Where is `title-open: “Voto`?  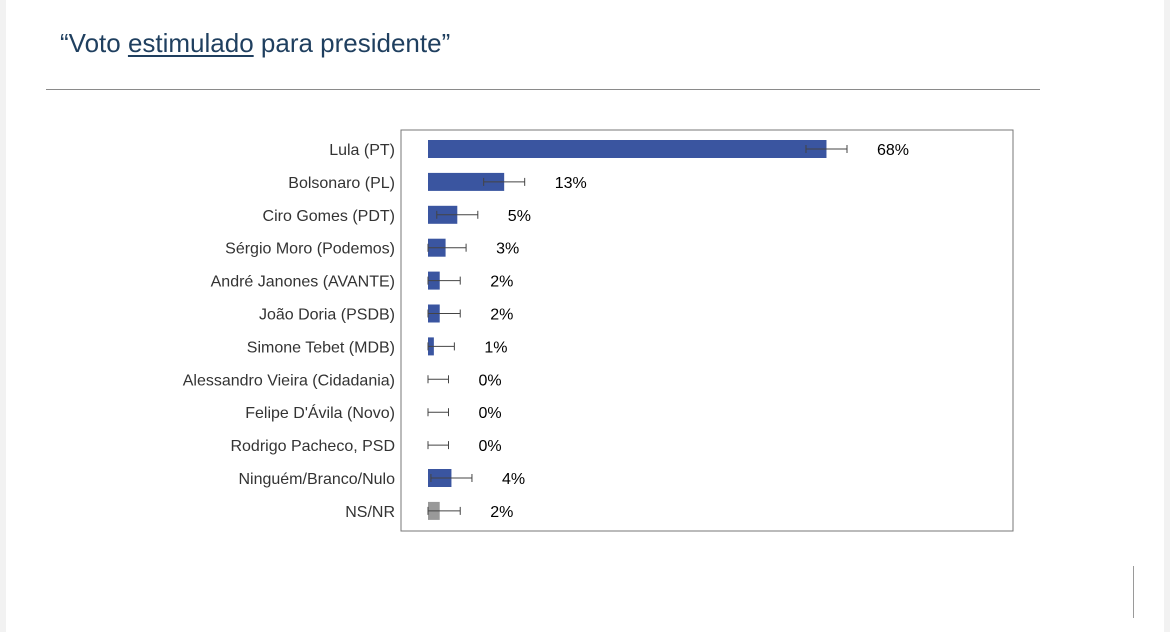 title-open: “Voto is located at coordinates (94, 43).